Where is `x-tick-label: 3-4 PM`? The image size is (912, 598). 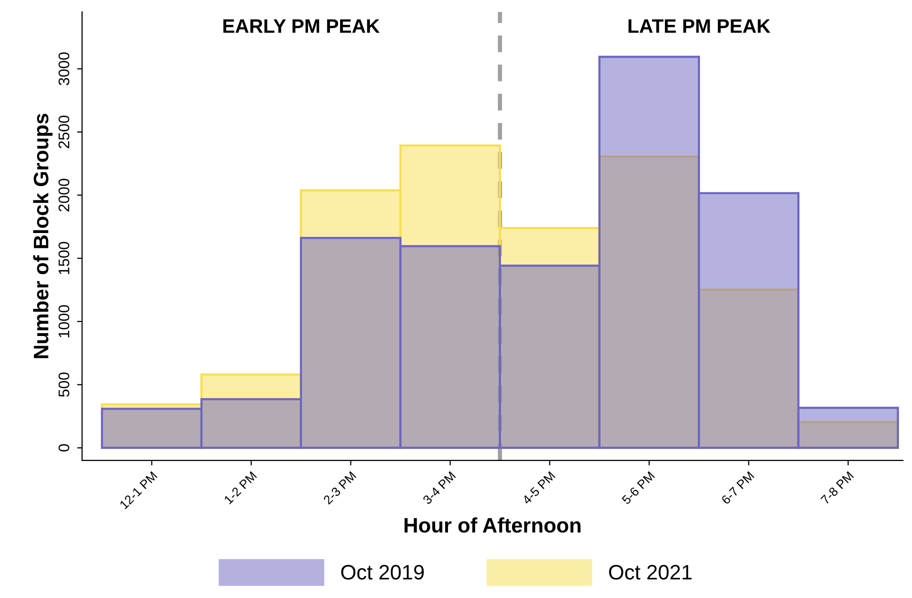
x-tick-label: 3-4 PM is located at coordinates (439, 488).